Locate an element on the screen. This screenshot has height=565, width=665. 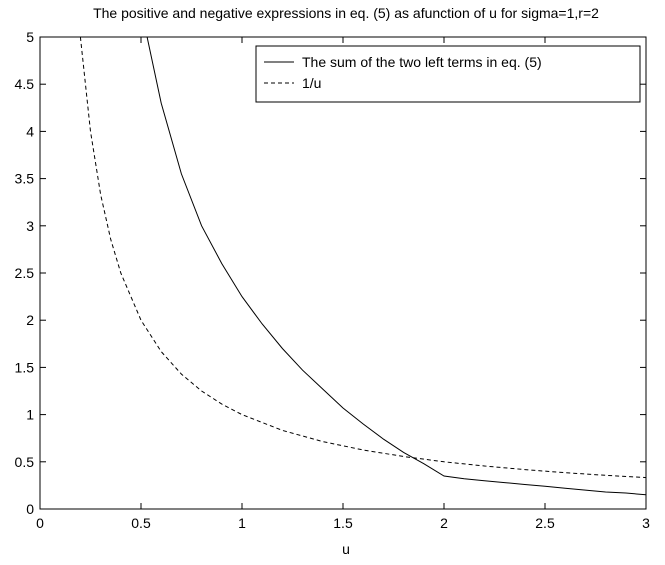
y-tick-label: 2.5 is located at coordinates (25, 273).